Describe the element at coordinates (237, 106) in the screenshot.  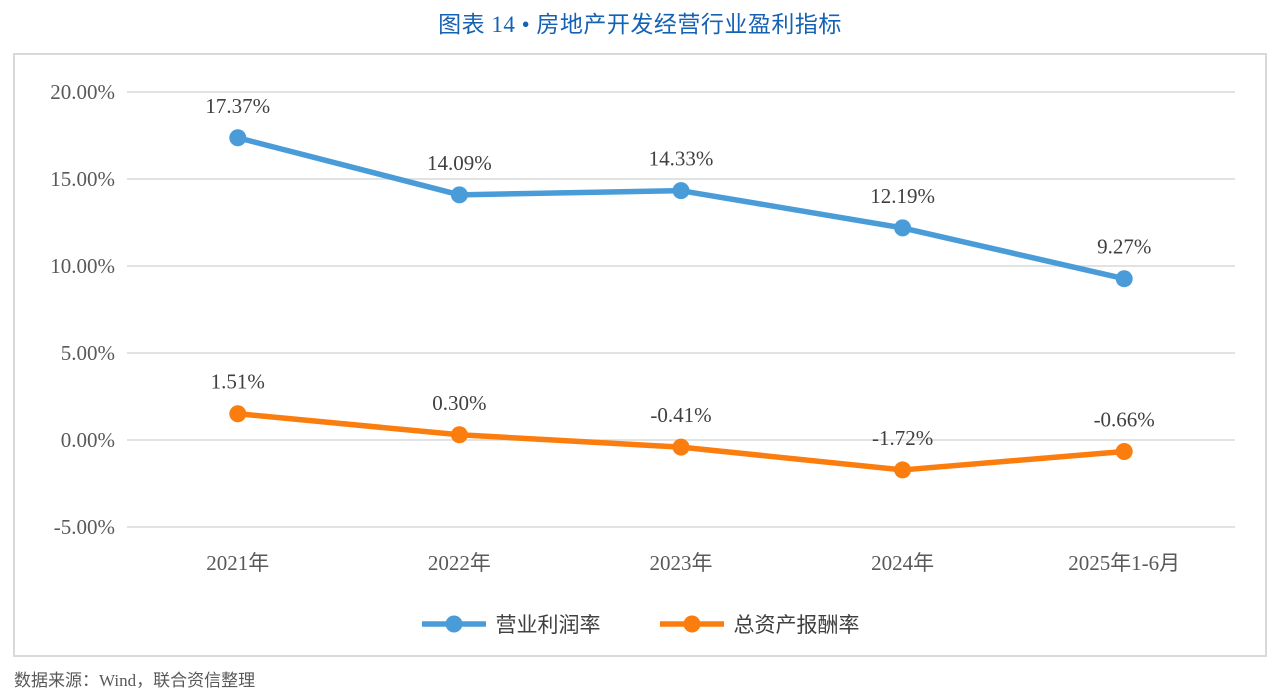
I see `data-point-label: 17.37%` at that location.